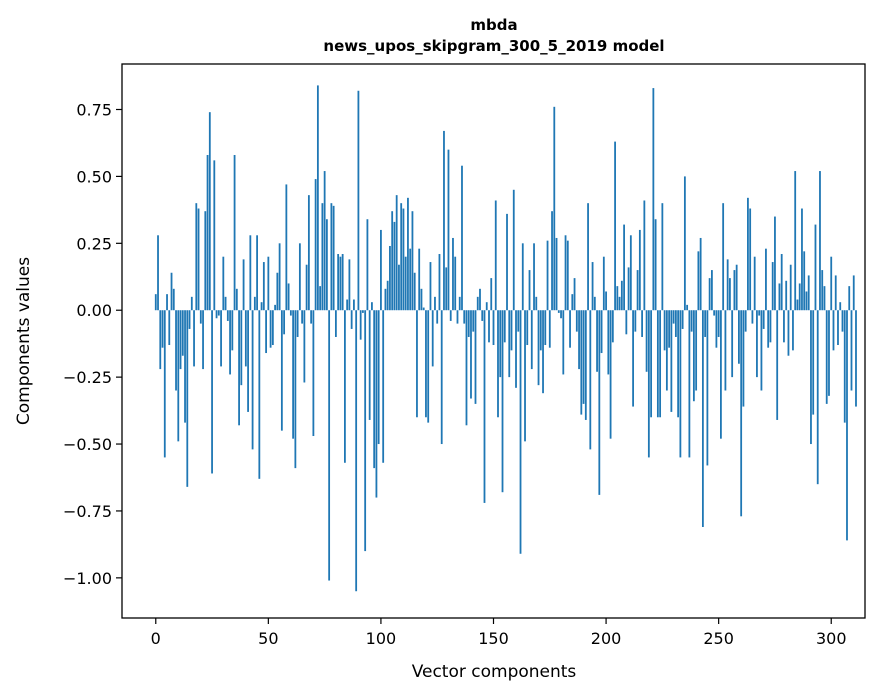  Describe the element at coordinates (493, 25) in the screenshot. I see `chart-title-line-1: mbda` at that location.